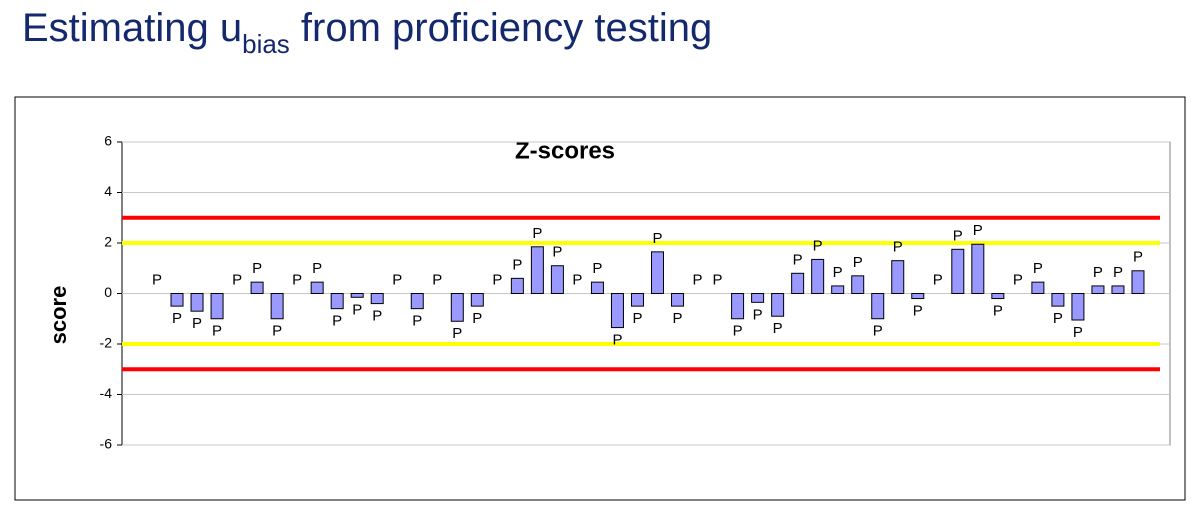 Image resolution: width=1200 pixels, height=520 pixels. I want to click on y-tick-label: 6, so click(108, 141).